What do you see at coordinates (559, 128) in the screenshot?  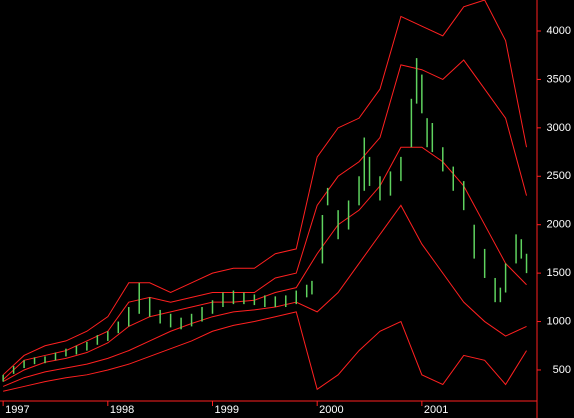 I see `y-tick-label: 3000` at bounding box center [559, 128].